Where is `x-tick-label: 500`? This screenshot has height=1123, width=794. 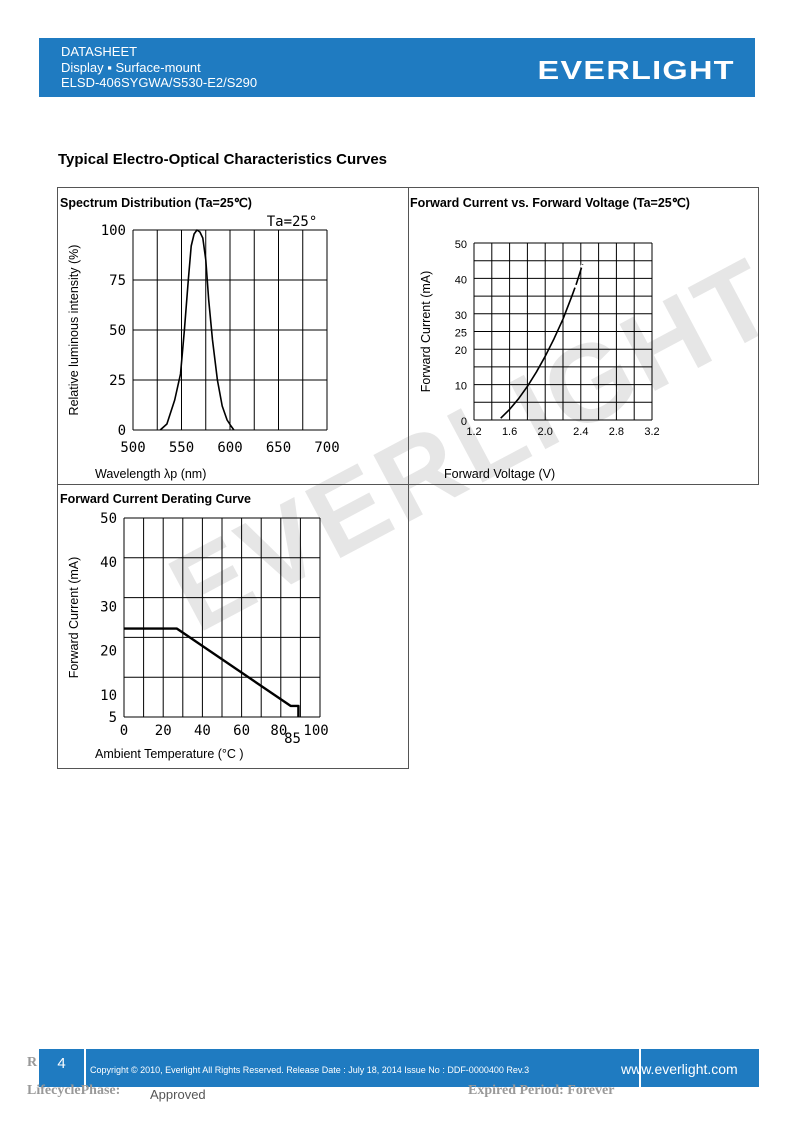
x-tick-label: 500 is located at coordinates (132, 448).